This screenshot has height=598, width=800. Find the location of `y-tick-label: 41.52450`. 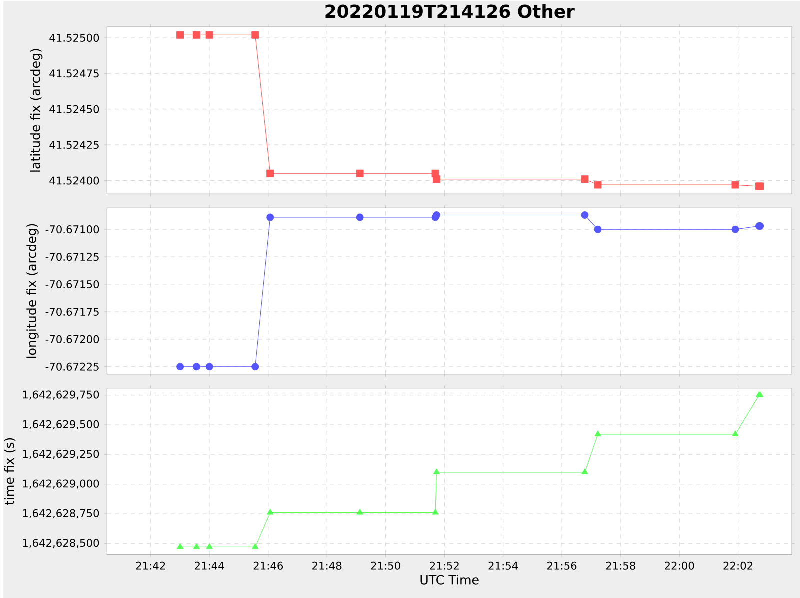

y-tick-label: 41.52450 is located at coordinates (75, 109).